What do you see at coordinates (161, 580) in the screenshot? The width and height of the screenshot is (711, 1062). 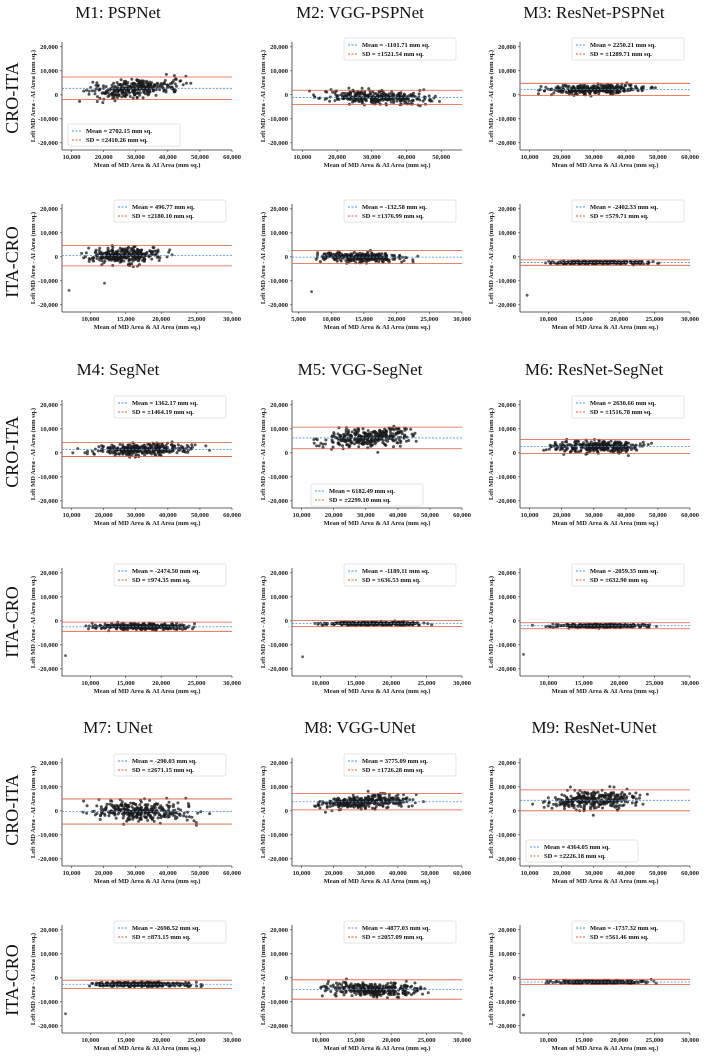 I see `legend-sd-label: SD = ±974.35 mm sq.` at bounding box center [161, 580].